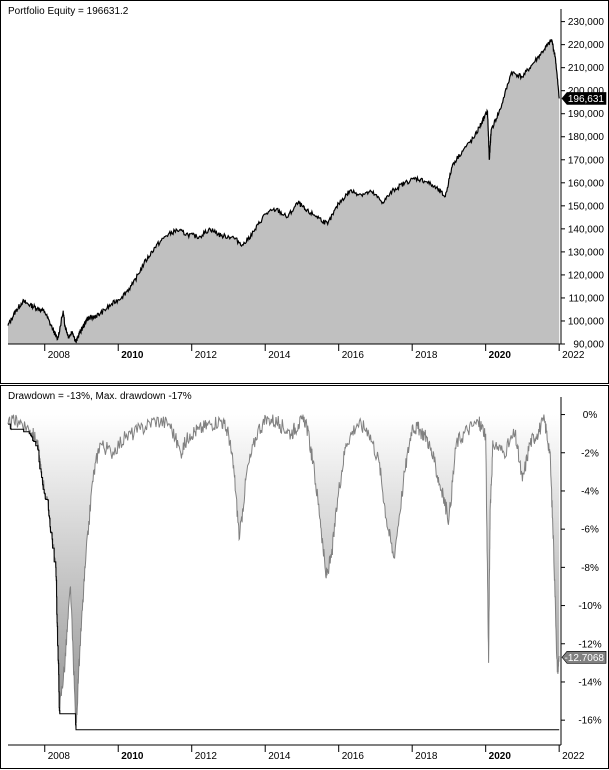  Describe the element at coordinates (590, 415) in the screenshot. I see `y-tick-label: 0%` at that location.